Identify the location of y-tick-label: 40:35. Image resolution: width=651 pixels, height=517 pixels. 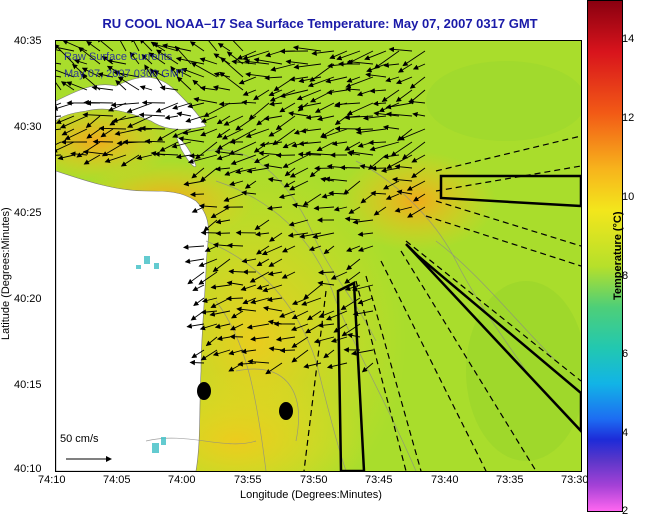
(28, 41).